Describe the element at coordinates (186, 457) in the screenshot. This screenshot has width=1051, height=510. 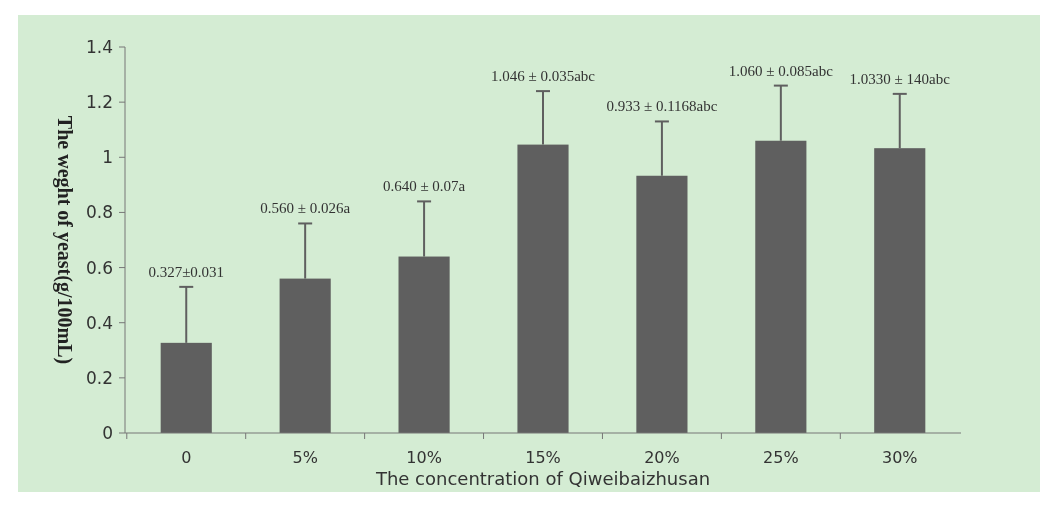
I see `x-tick-label: 0` at that location.